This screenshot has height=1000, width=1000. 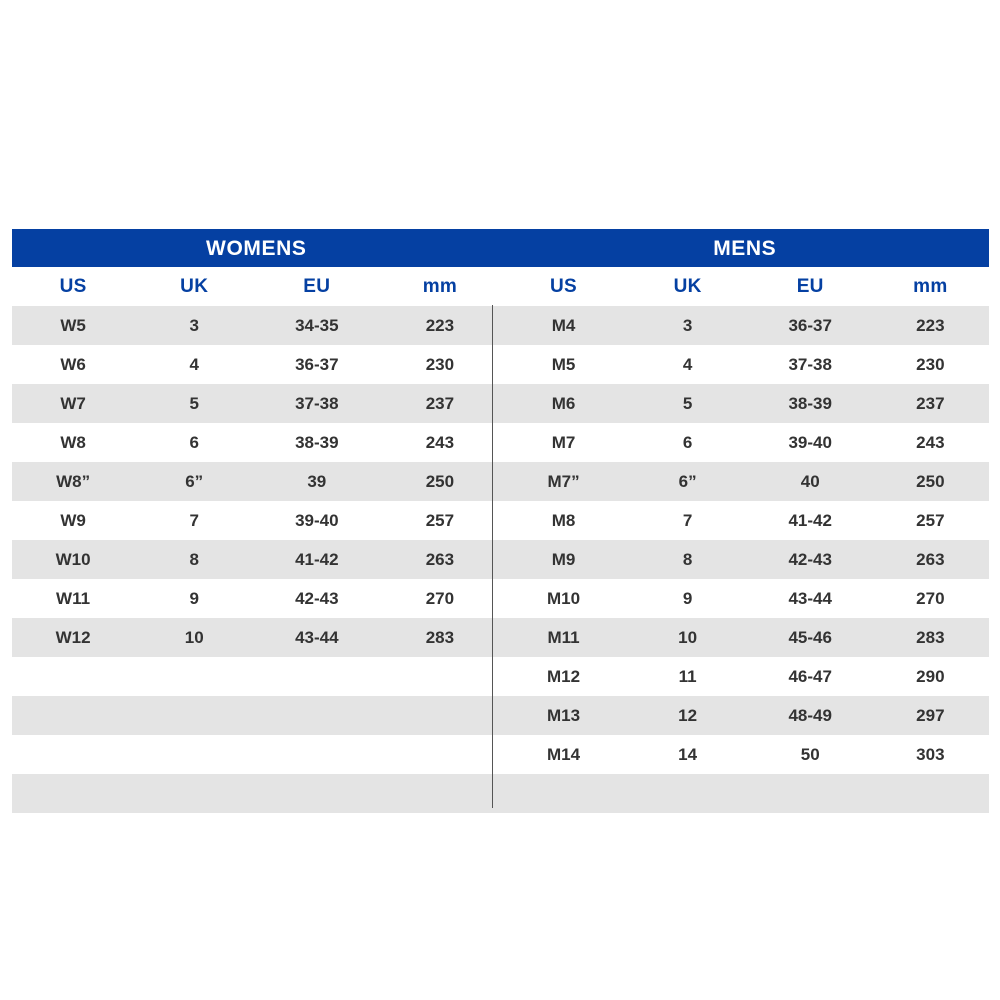 What do you see at coordinates (745, 598) in the screenshot?
I see `table-row-mens: M10 9 43-44 270` at bounding box center [745, 598].